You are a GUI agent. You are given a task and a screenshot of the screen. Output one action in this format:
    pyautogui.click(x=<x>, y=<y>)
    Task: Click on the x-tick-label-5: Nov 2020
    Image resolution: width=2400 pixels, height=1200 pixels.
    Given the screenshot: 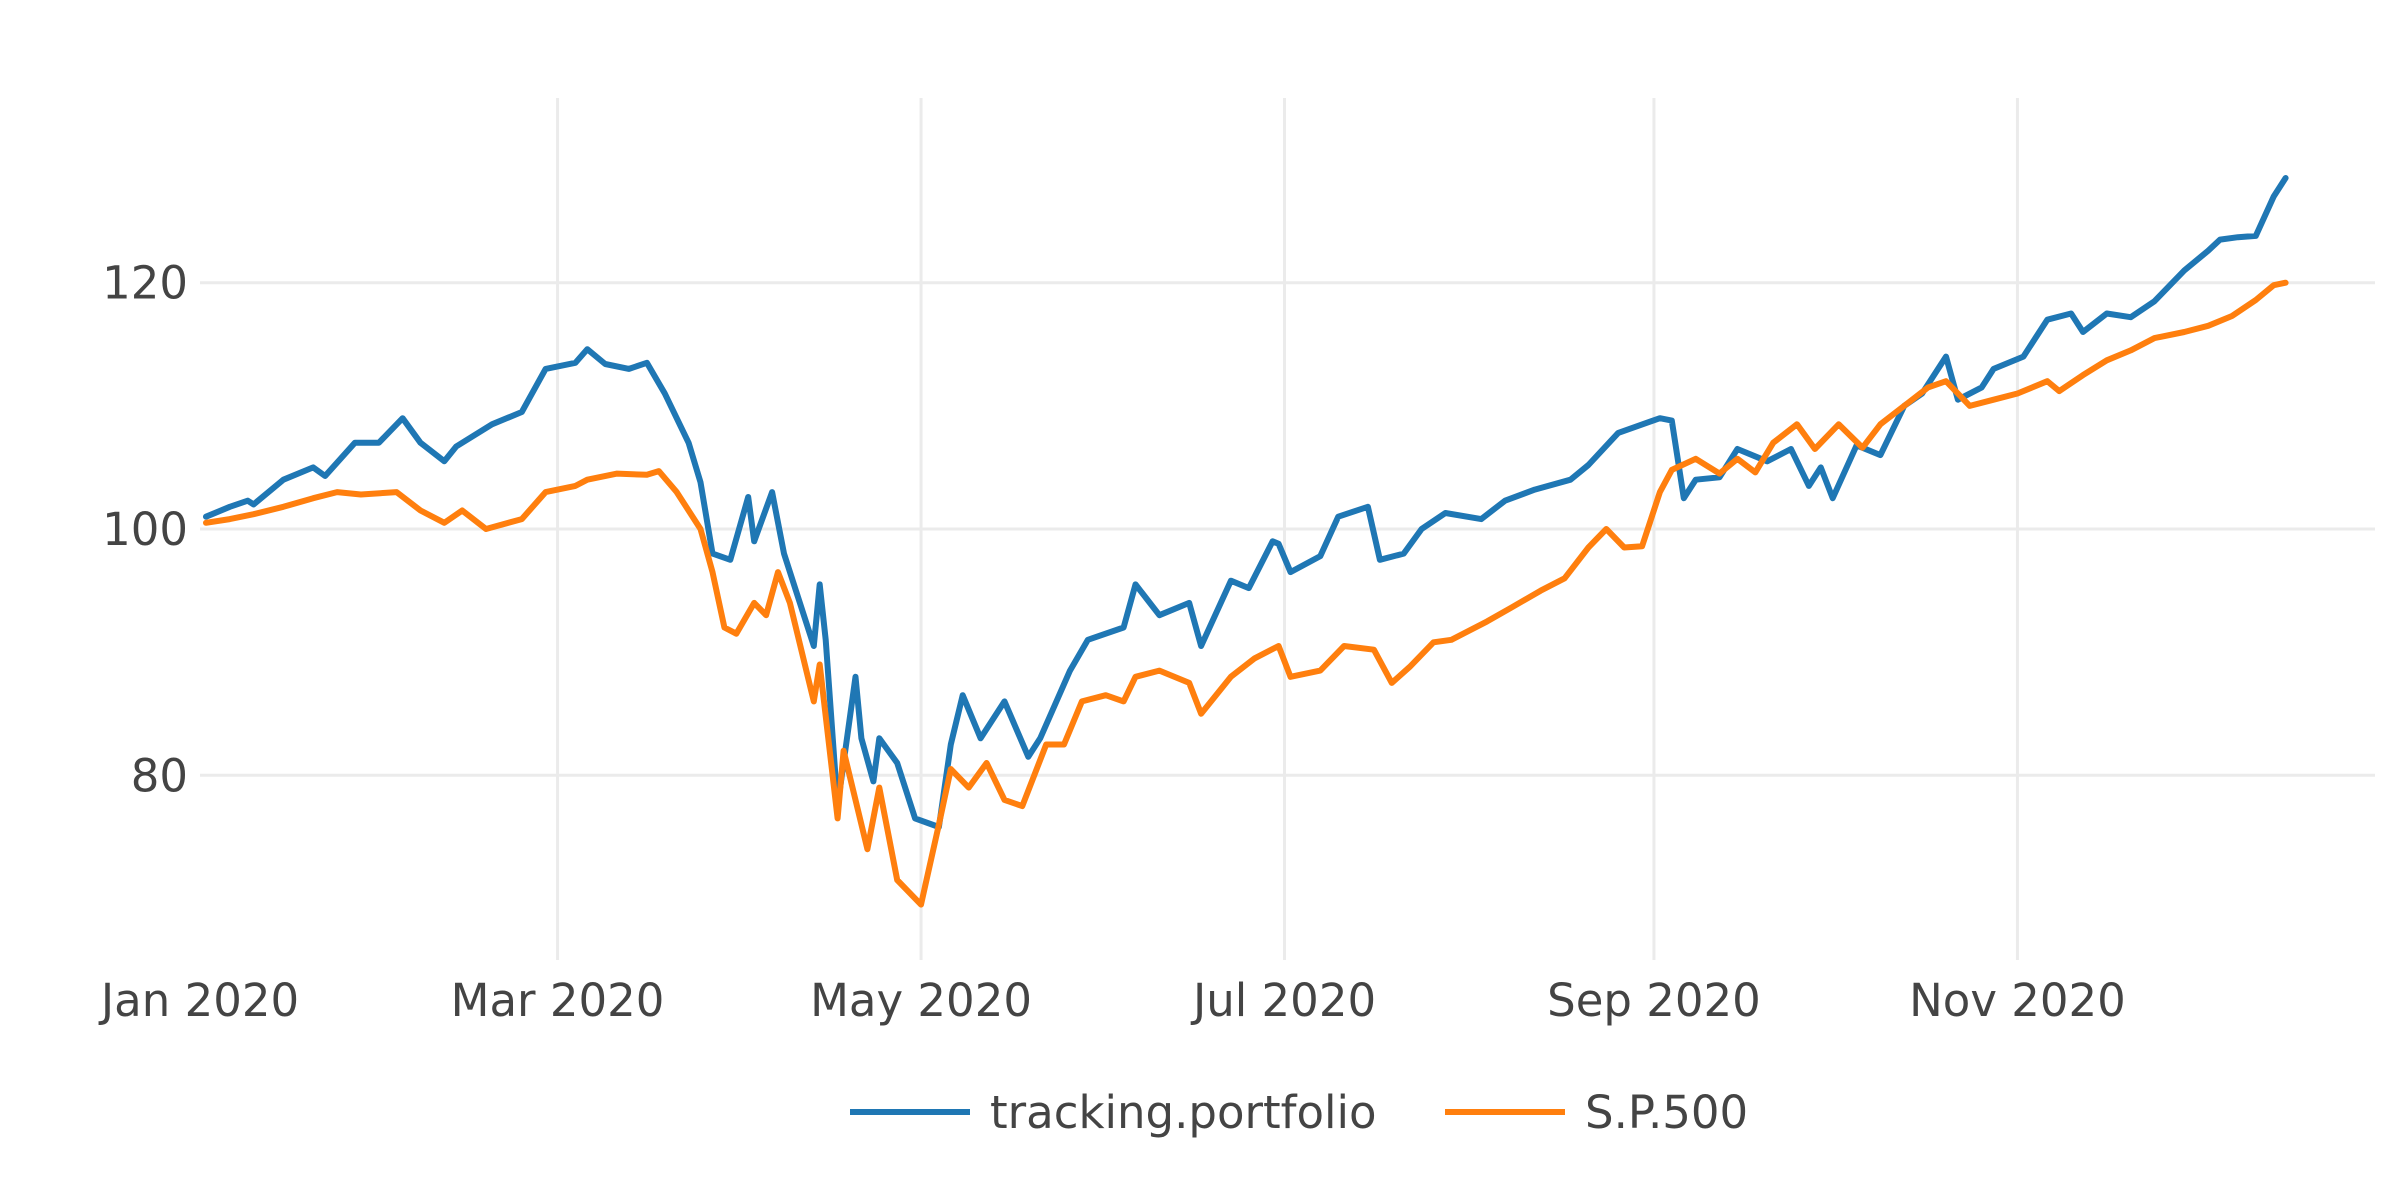 What is the action you would take?
    pyautogui.click(x=2017, y=1000)
    